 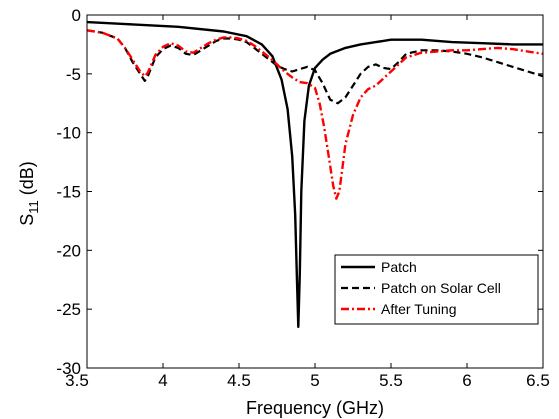 What do you see at coordinates (391, 380) in the screenshot?
I see `x-tick-label: 5.5` at bounding box center [391, 380].